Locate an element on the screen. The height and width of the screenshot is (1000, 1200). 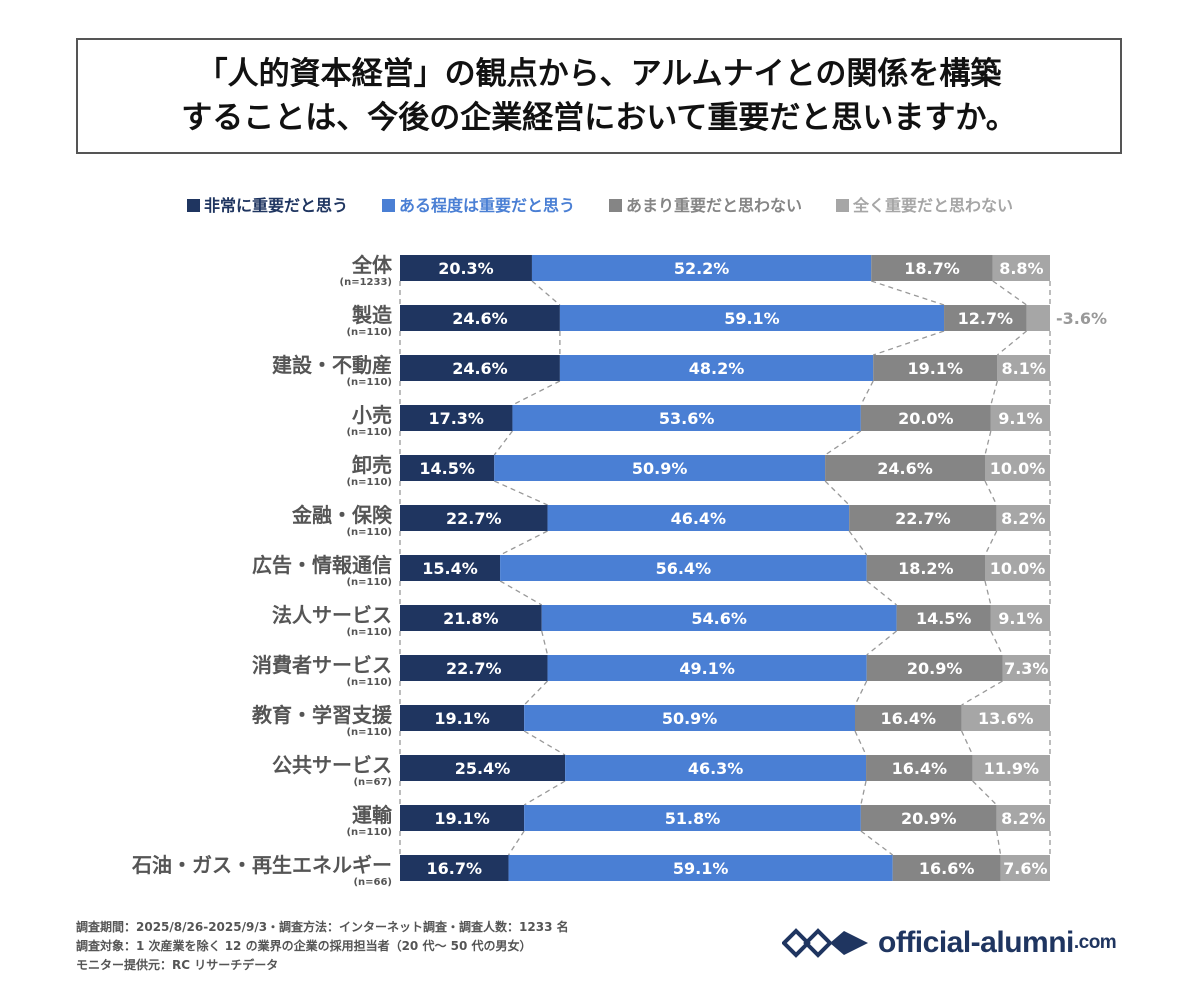
data-label: 46.3% is located at coordinates (716, 768).